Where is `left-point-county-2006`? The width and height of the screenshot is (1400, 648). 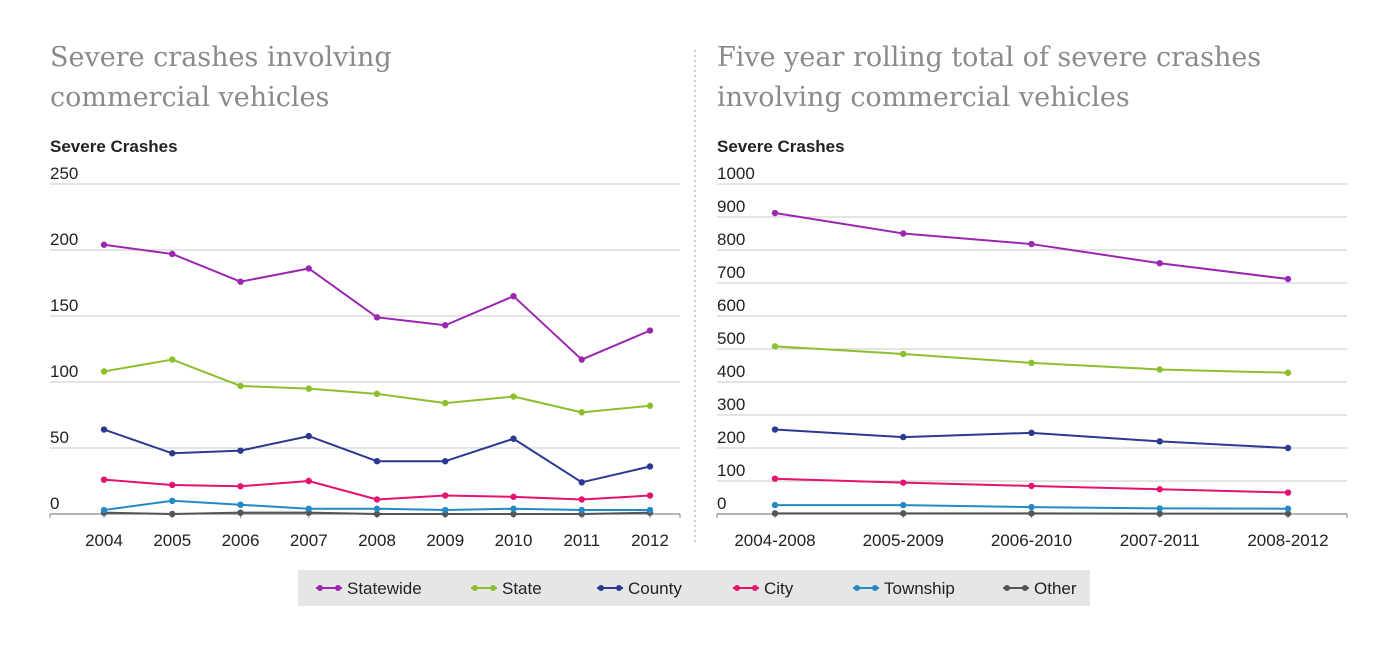
left-point-county-2006 is located at coordinates (240, 450).